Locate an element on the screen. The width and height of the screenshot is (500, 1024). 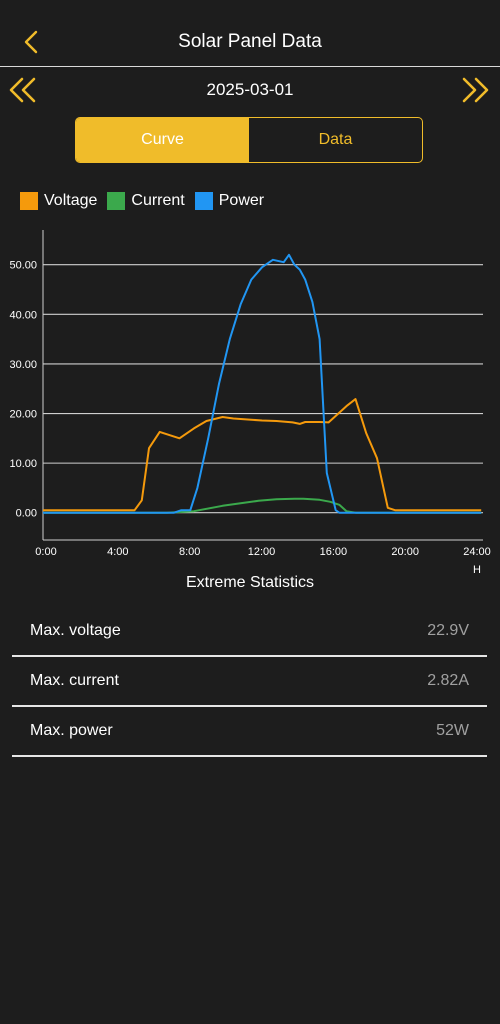
tab-data: Data is located at coordinates (335, 139).